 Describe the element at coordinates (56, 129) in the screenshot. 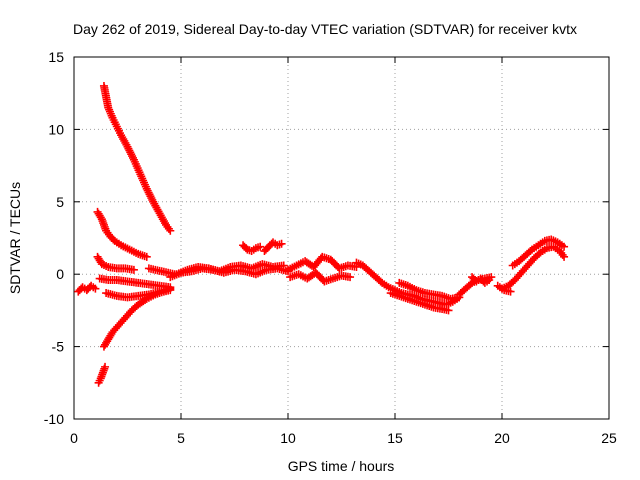

I see `y-tick-label: 10` at that location.